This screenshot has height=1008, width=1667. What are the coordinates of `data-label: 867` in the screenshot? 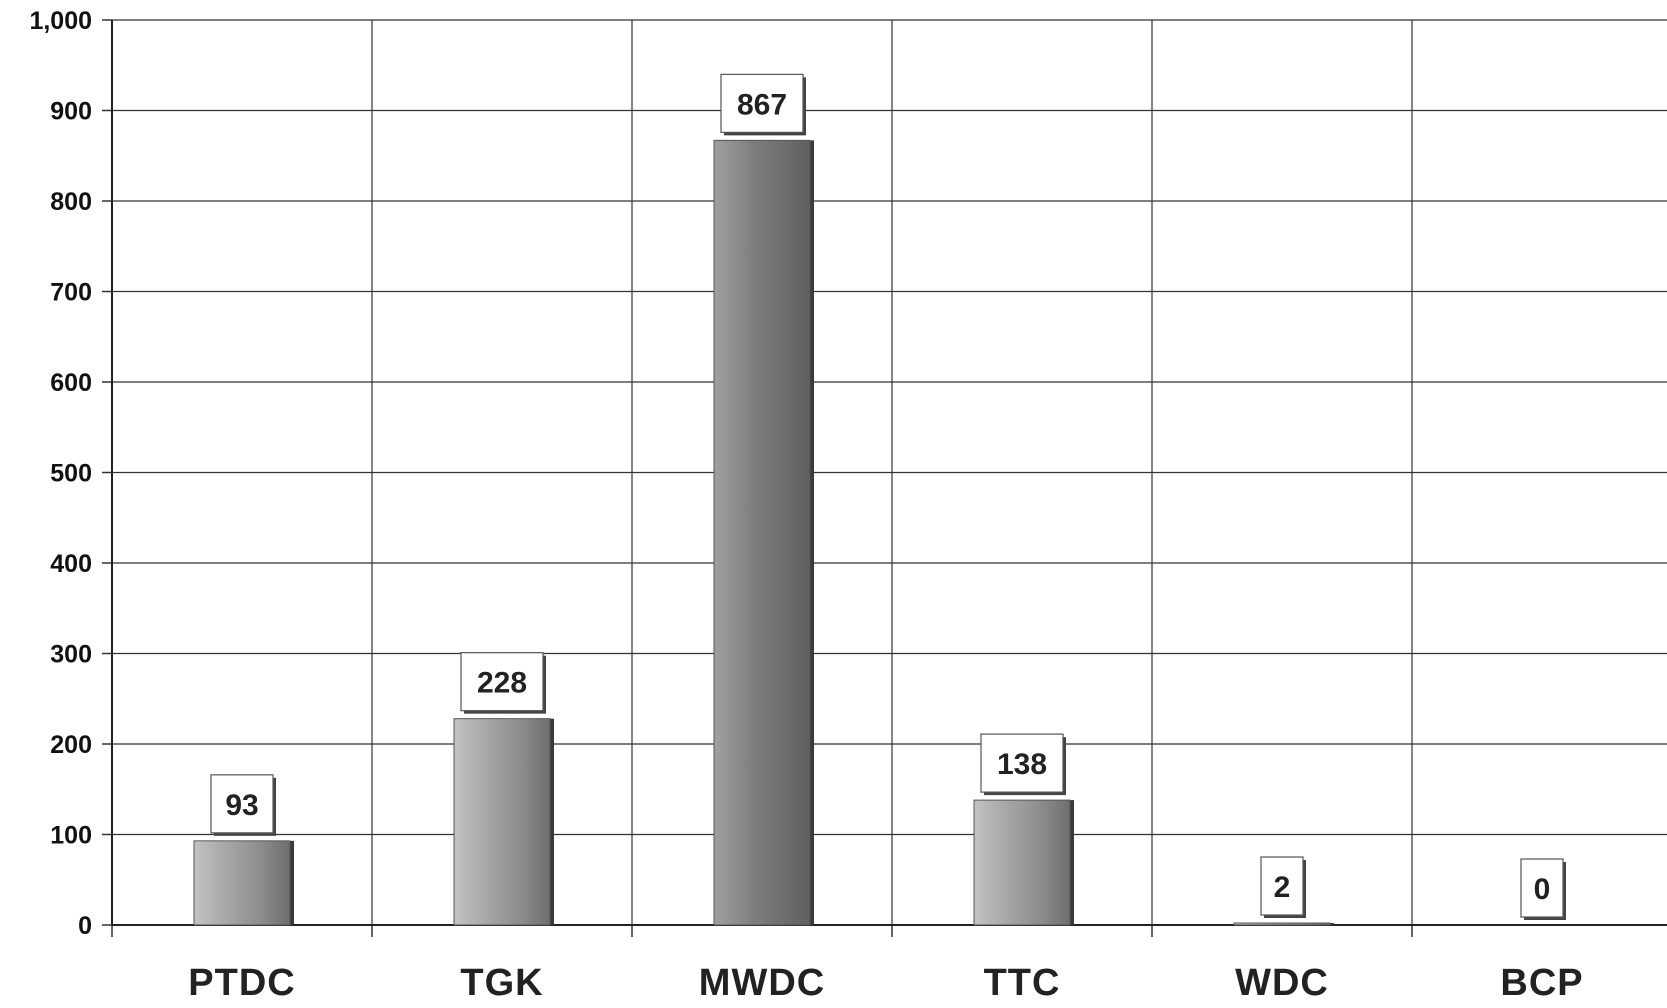 It's located at (762, 104).